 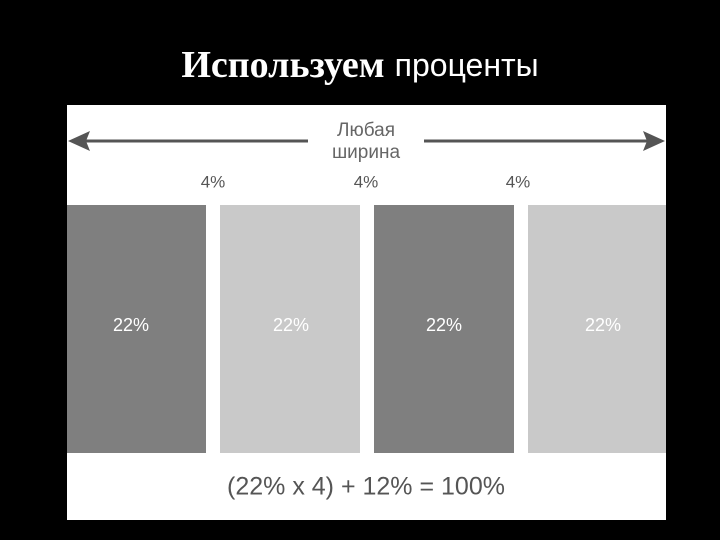 What do you see at coordinates (282, 65) in the screenshot?
I see `title-part: Используем` at bounding box center [282, 65].